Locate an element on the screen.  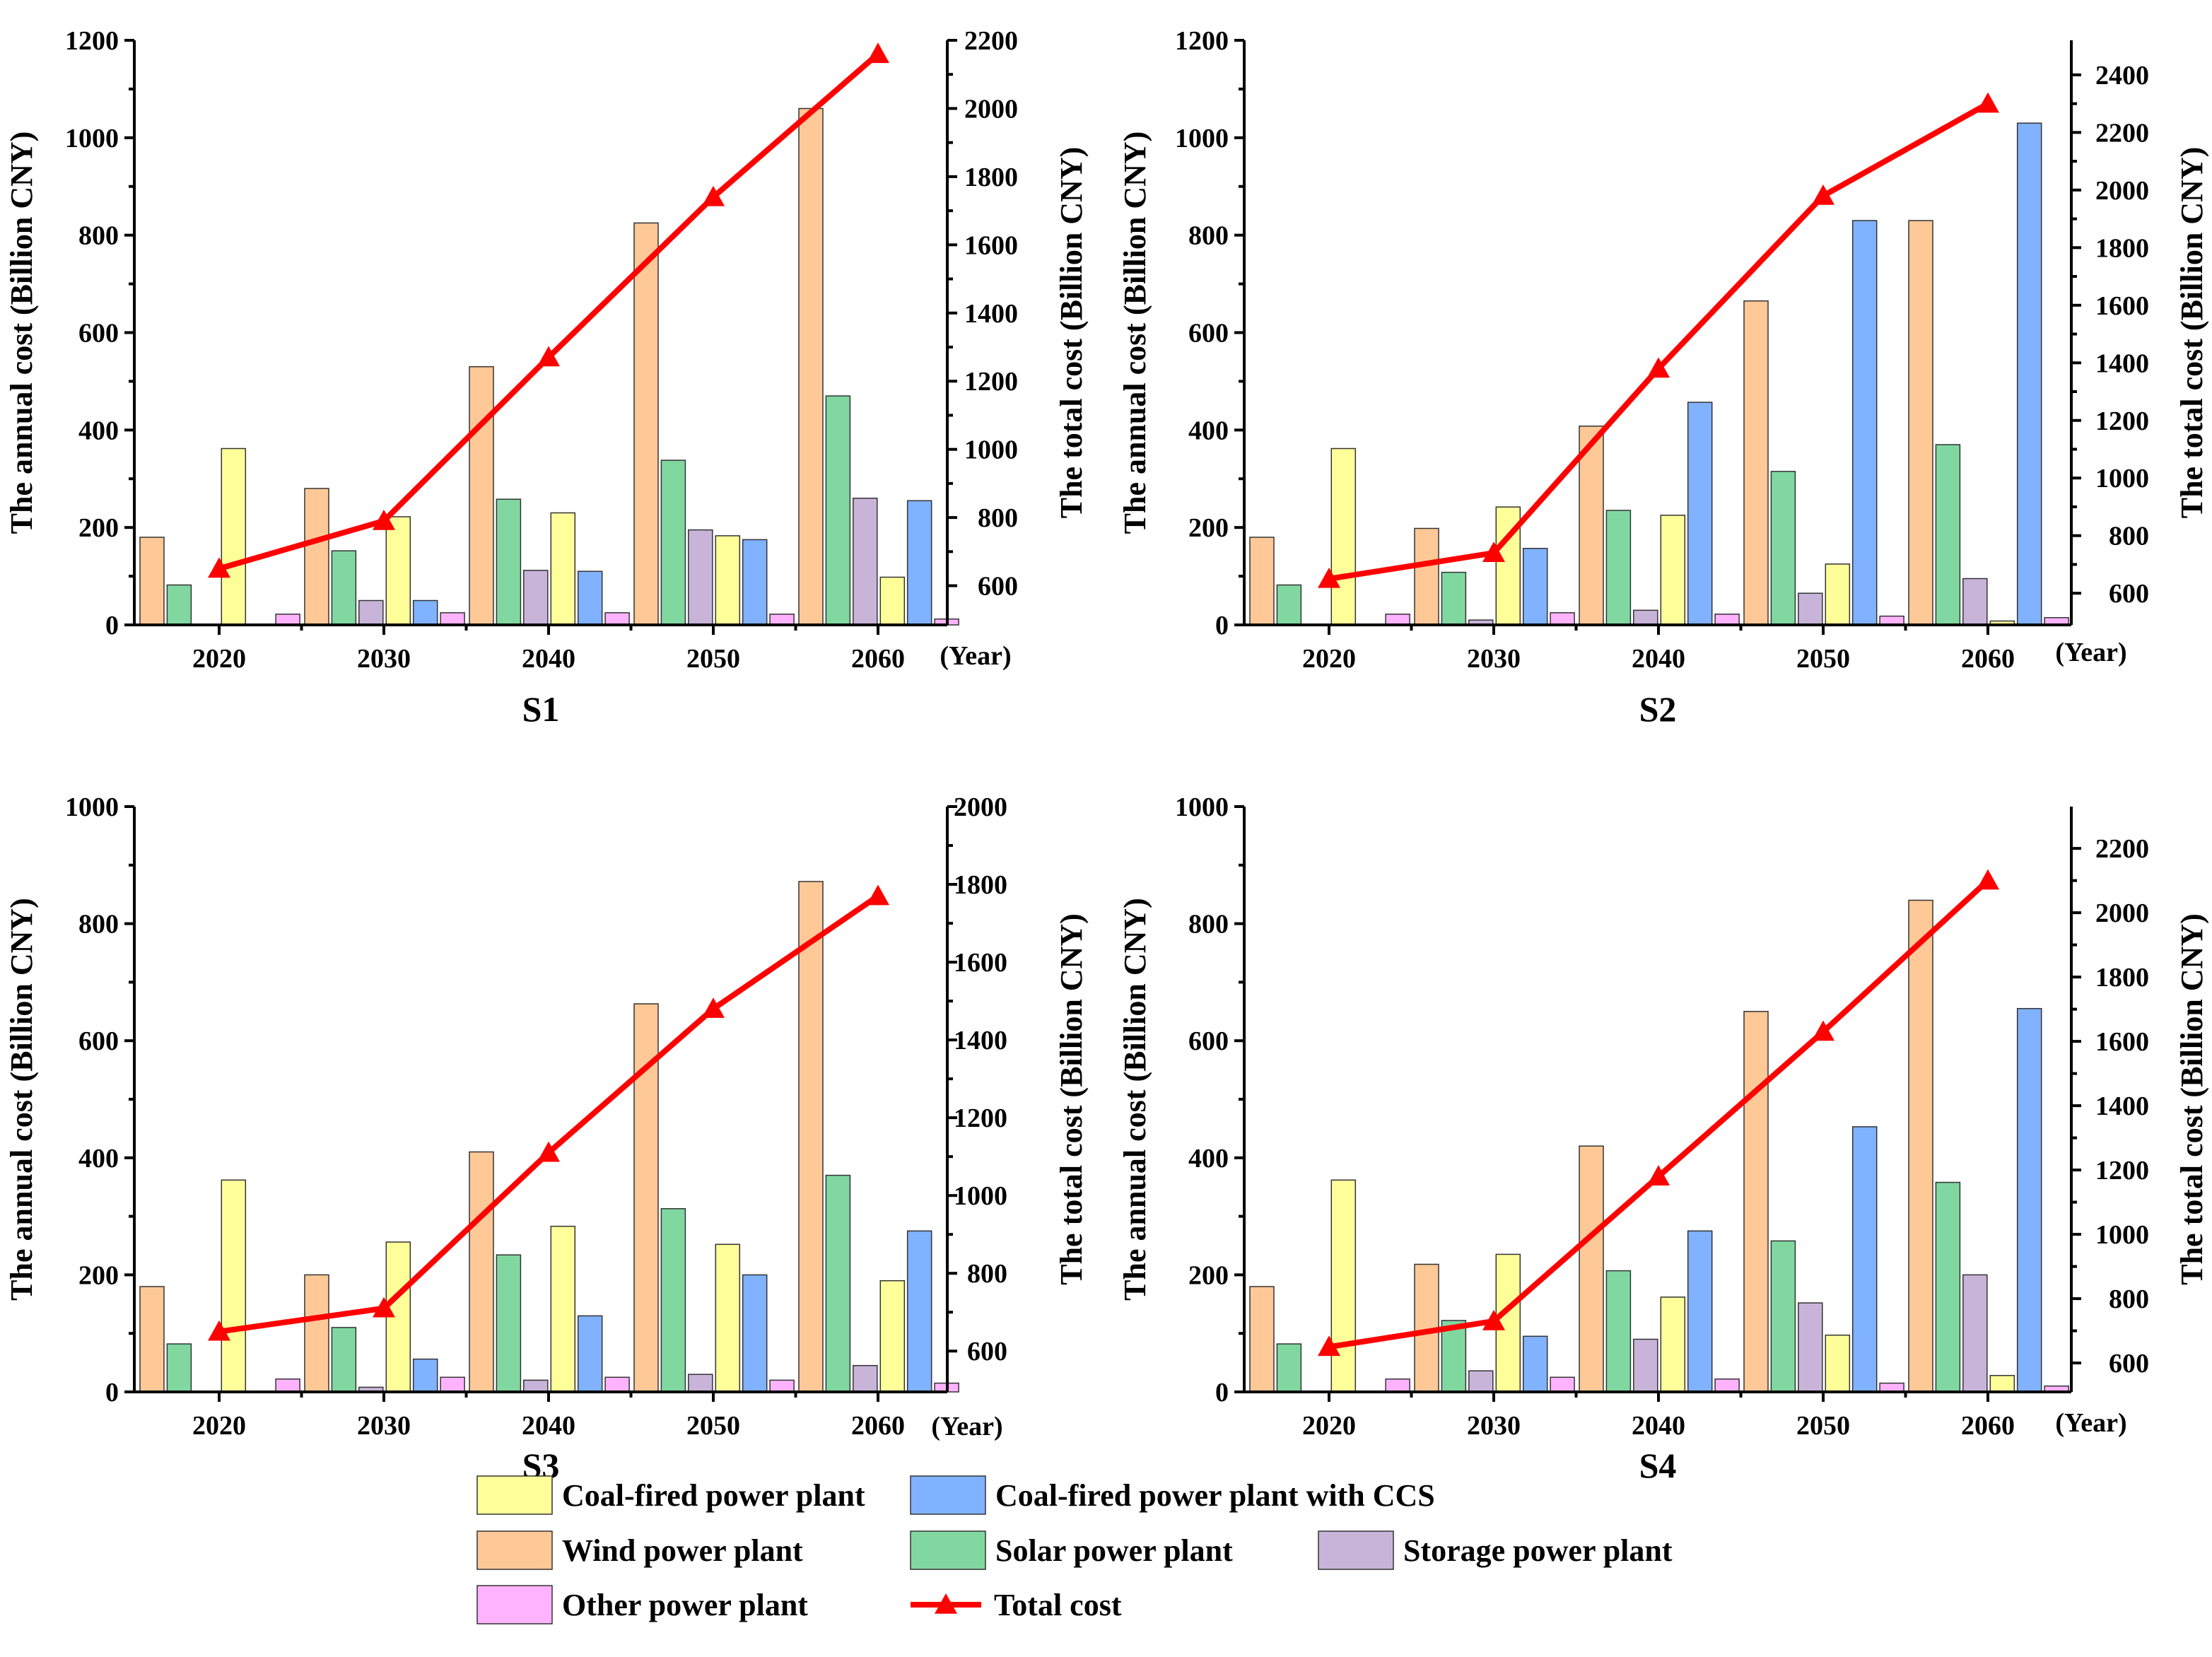
x-tick-label: 2060 is located at coordinates (878, 1426).